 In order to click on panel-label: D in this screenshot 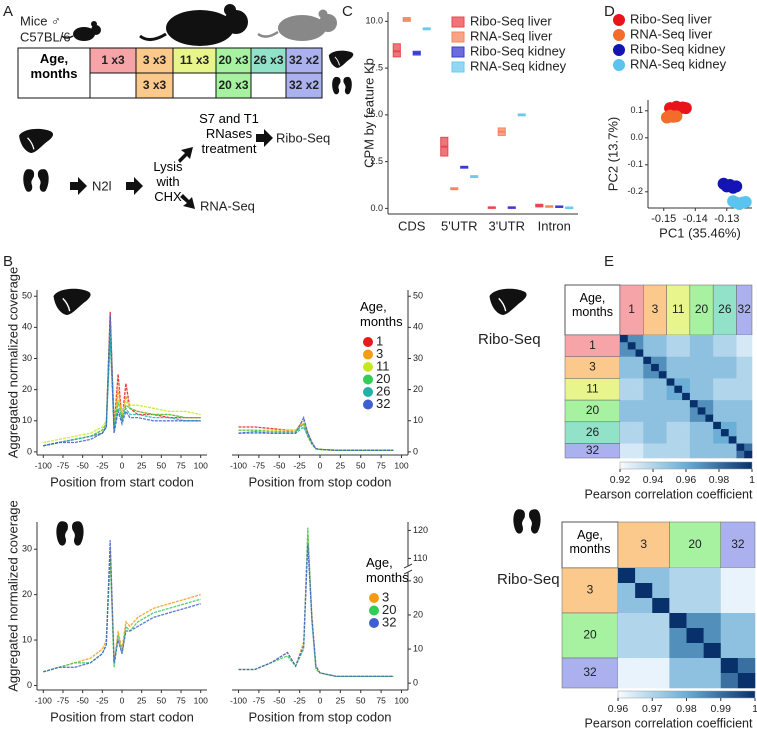, I will do `click(609, 11)`.